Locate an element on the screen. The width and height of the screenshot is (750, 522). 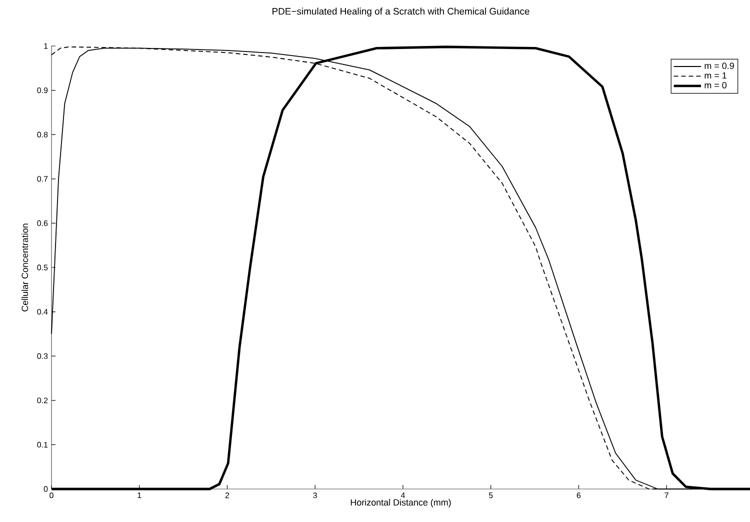
y-axis-title: Cellular Concentration is located at coordinates (24, 268).